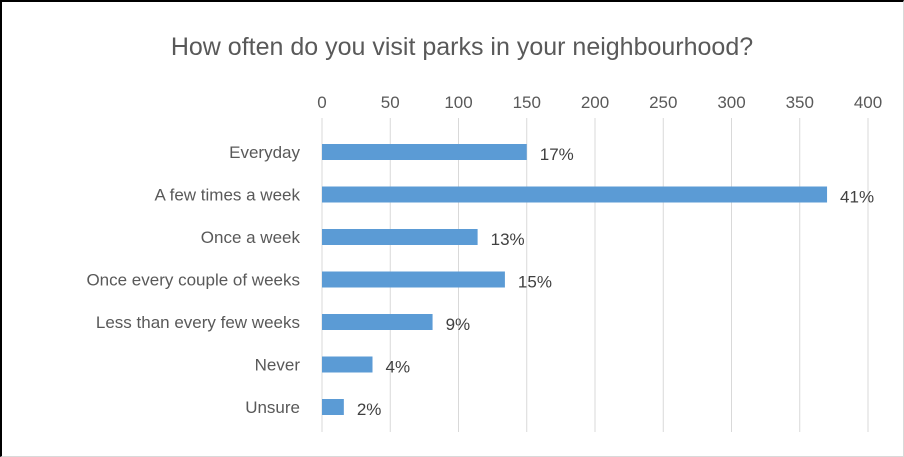 This screenshot has height=457, width=904. I want to click on category-label: Once every couple of weeks, so click(193, 280).